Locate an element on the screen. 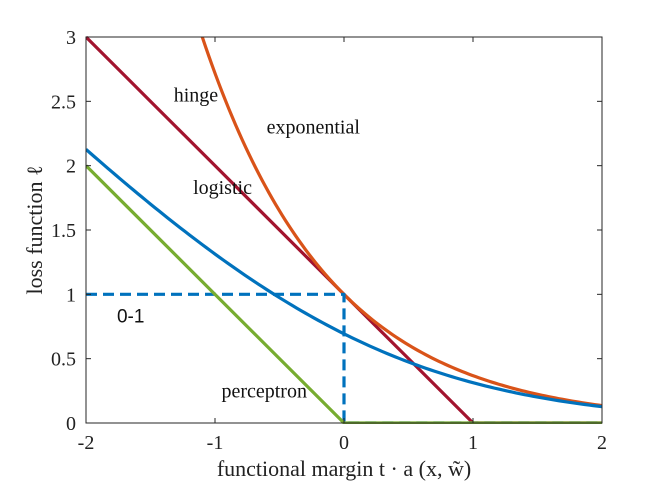 The height and width of the screenshot is (492, 664). annotation-exponential: exponential is located at coordinates (314, 128).